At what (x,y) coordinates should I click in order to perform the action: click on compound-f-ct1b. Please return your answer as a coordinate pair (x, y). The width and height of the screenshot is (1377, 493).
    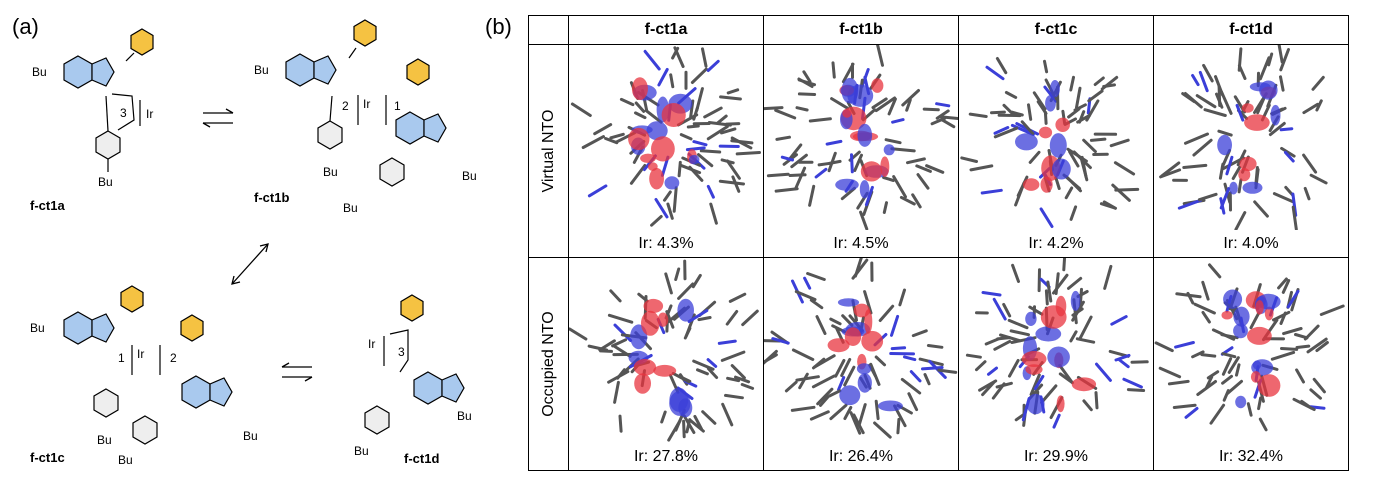
    Looking at the image, I should click on (366, 103).